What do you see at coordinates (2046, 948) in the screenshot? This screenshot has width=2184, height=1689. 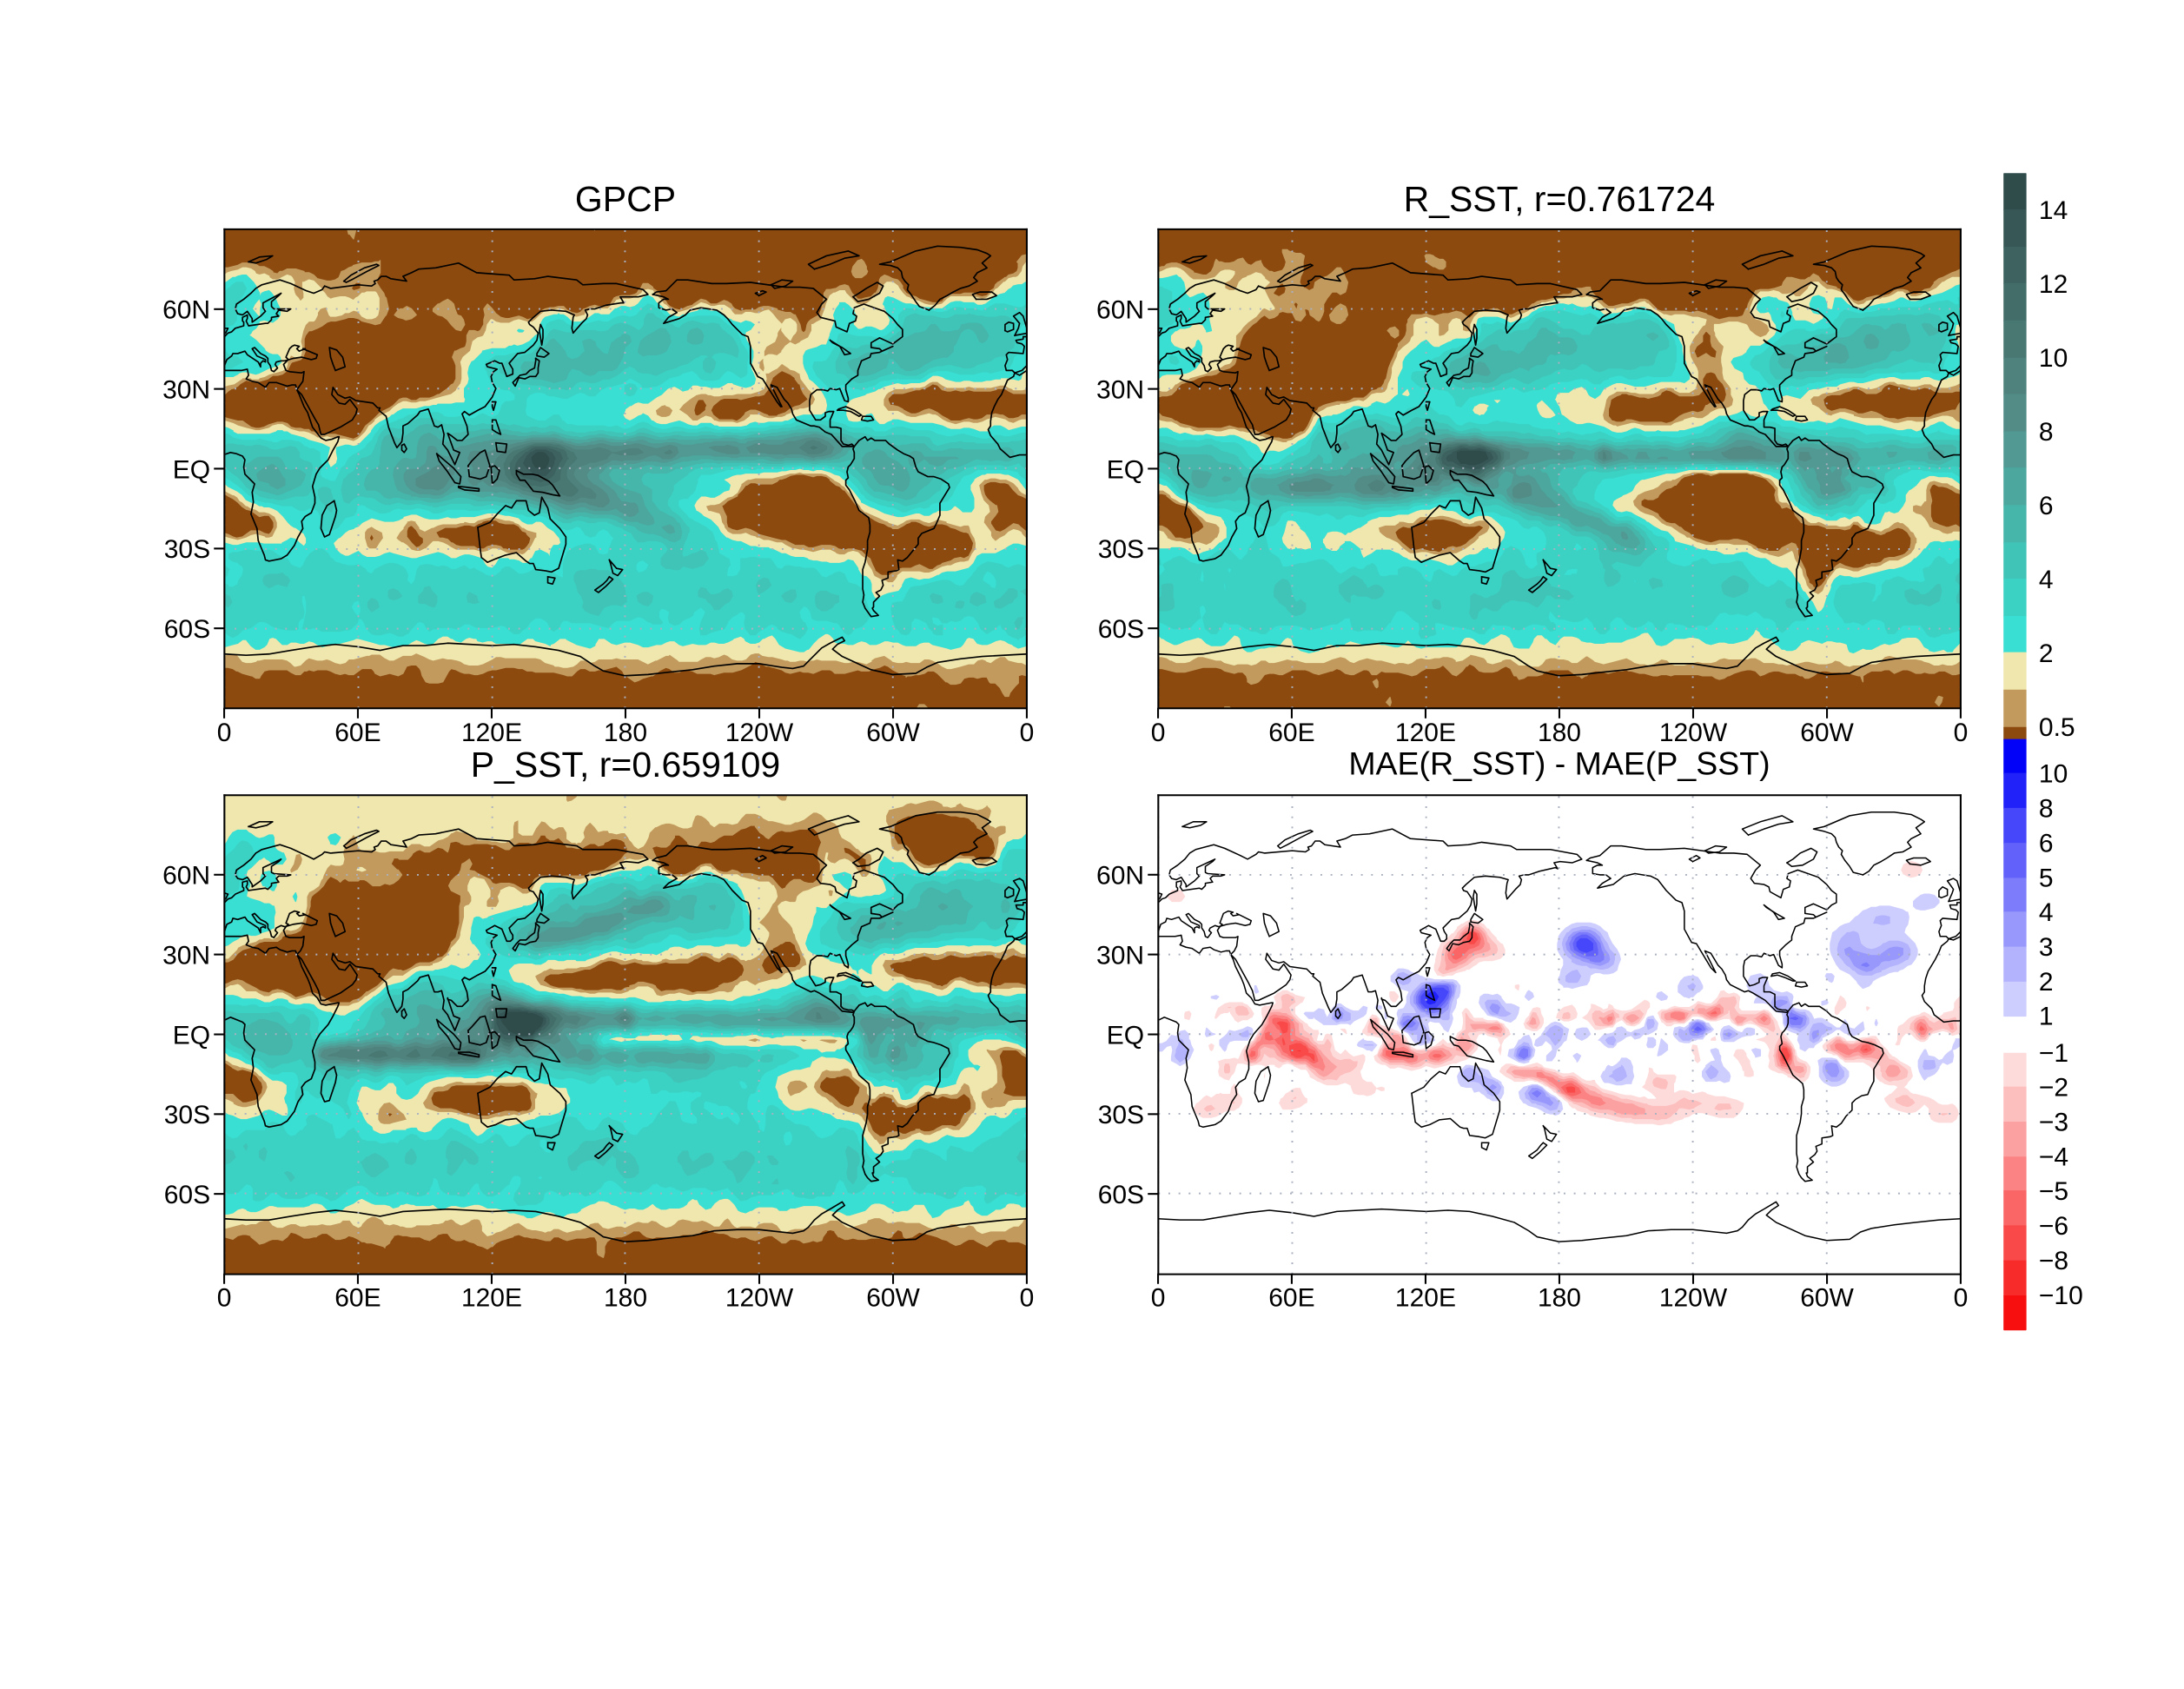 I see `svg-text: 3` at bounding box center [2046, 948].